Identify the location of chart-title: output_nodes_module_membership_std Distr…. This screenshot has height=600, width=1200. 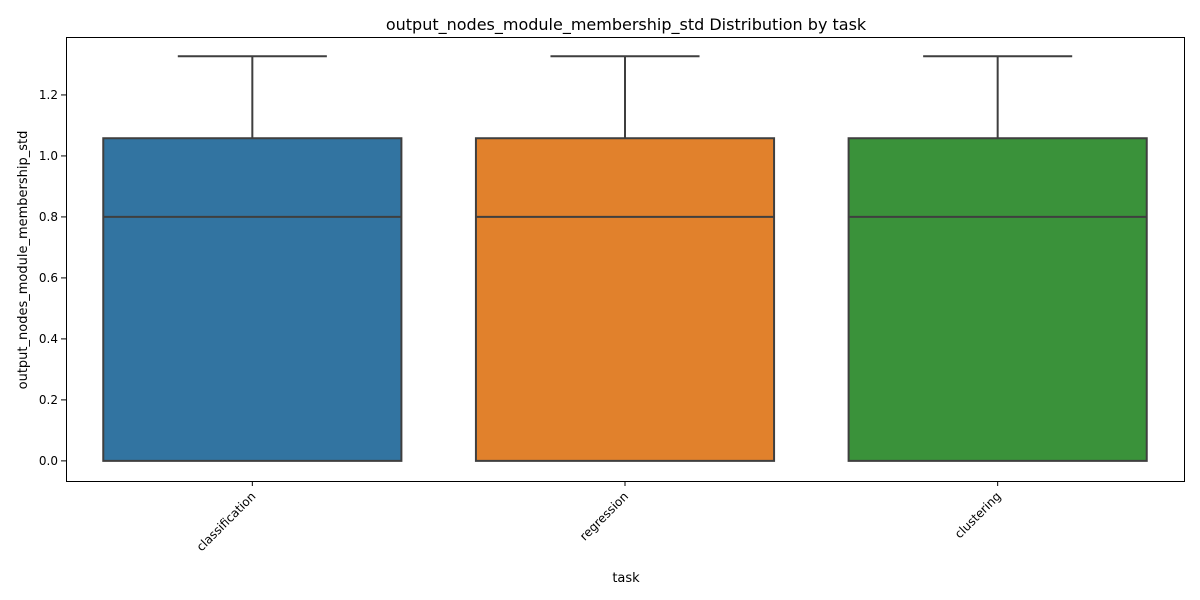
(626, 25).